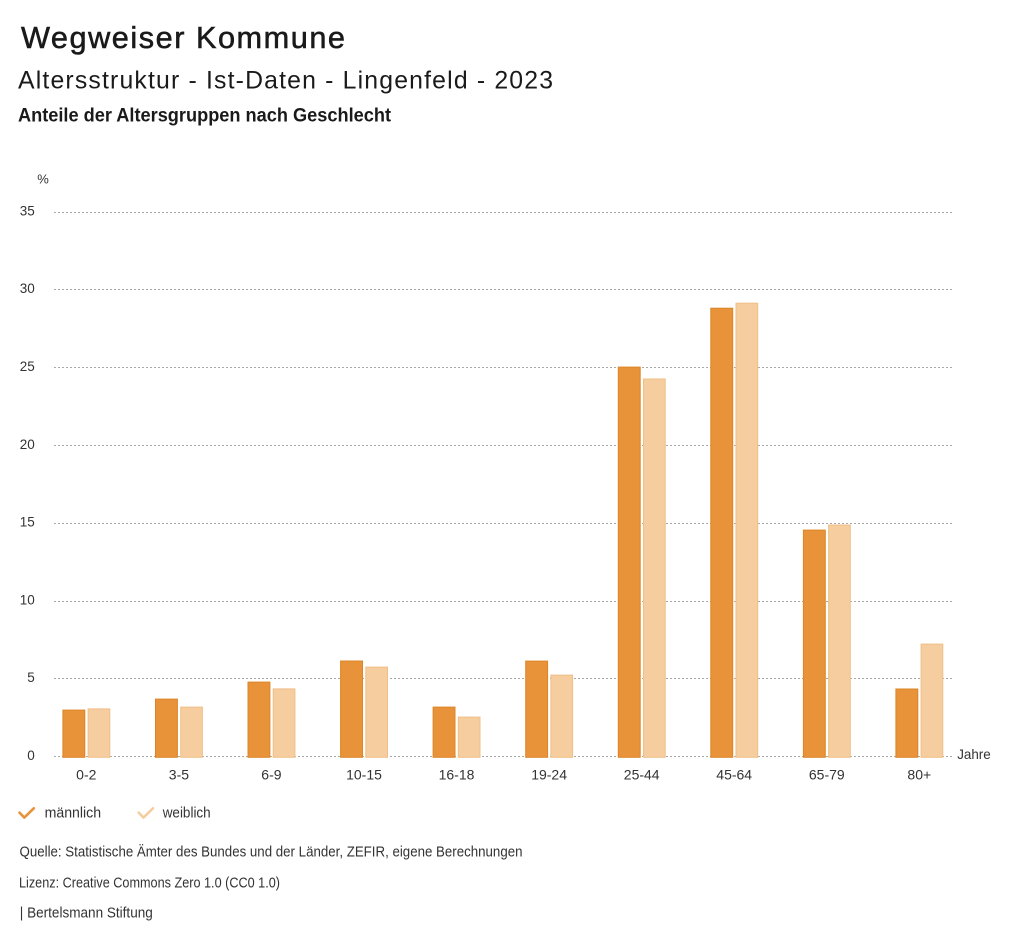 Image resolution: width=1024 pixels, height=946 pixels. I want to click on svg-text: 20, so click(27, 444).